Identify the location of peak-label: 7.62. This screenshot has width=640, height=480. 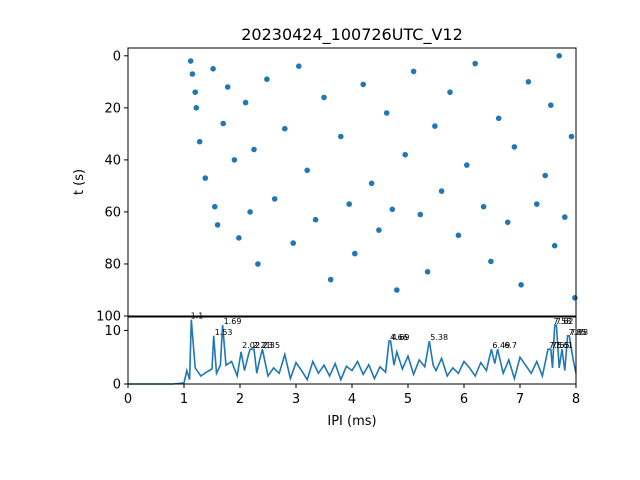
(565, 321).